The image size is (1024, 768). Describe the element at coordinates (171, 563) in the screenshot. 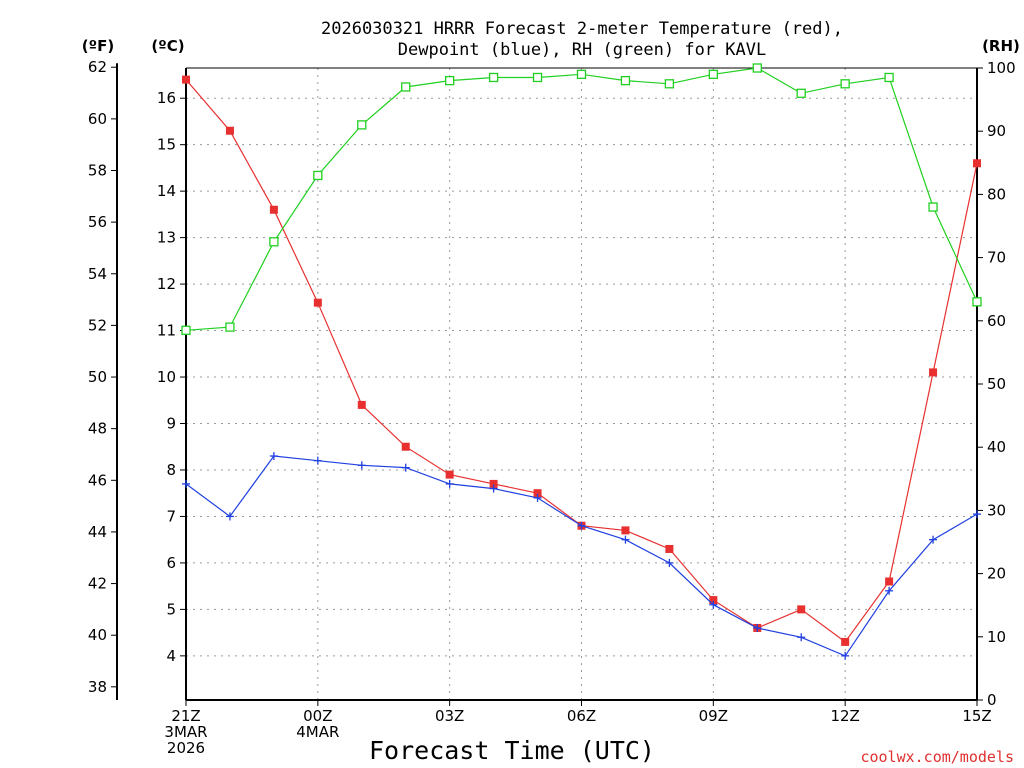

I see `celsius-tick-label: 6` at that location.